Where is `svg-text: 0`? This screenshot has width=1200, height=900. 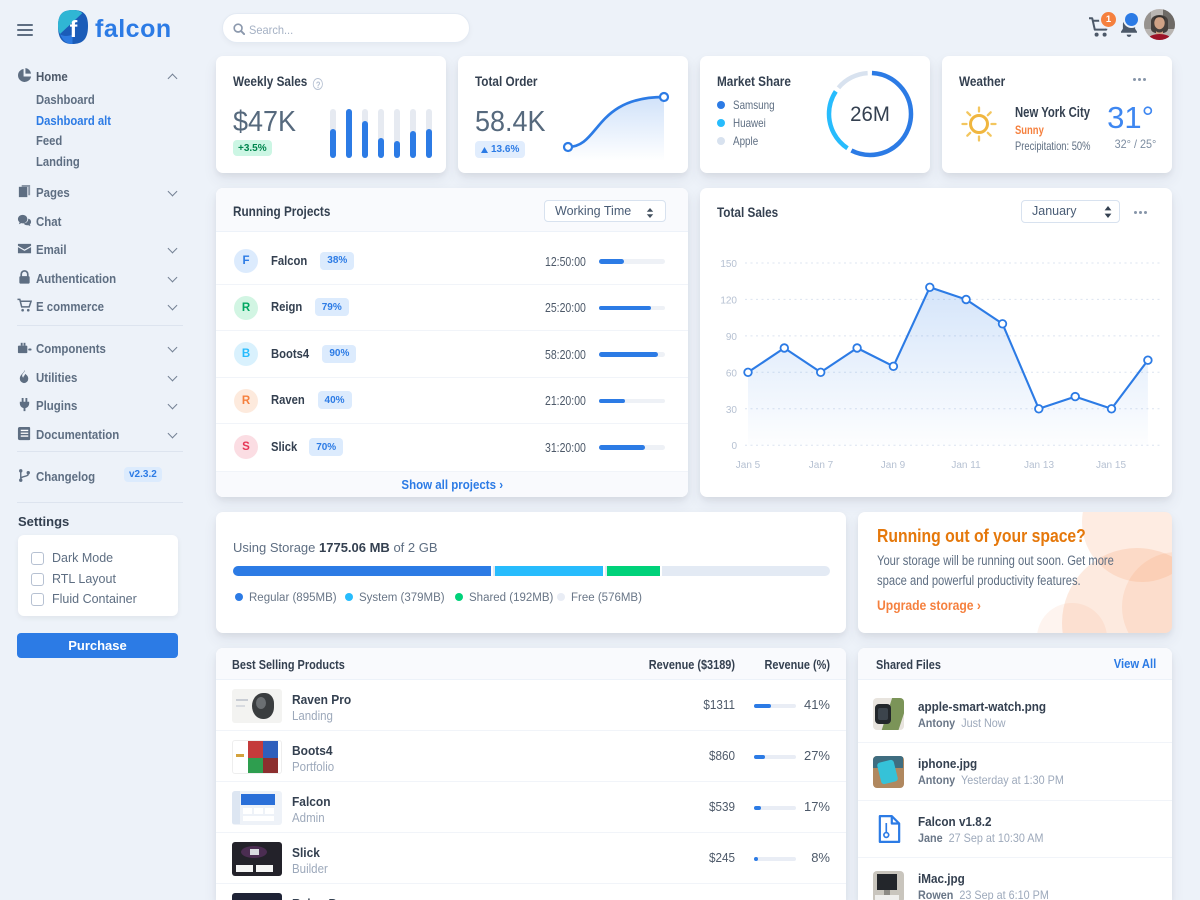
svg-text: 0 is located at coordinates (734, 446).